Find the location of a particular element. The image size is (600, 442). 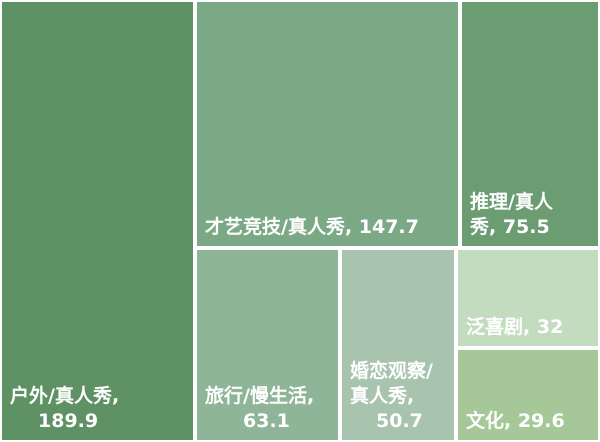

treemap-cell-label: 泛喜剧, 32 is located at coordinates (530, 327).